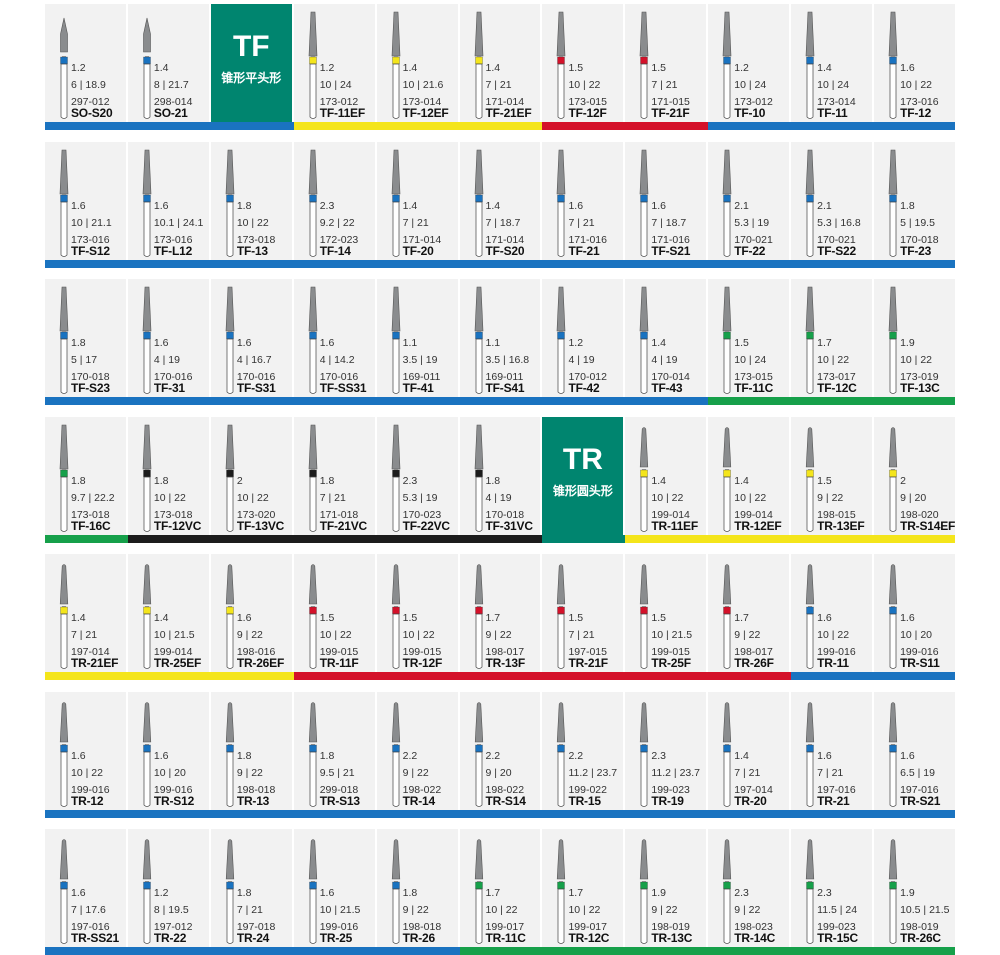 This screenshot has width=1000, height=955. What do you see at coordinates (583, 613) in the screenshot?
I see `product-card: 1.5 7 | 21 197-015 TR-21F` at bounding box center [583, 613].